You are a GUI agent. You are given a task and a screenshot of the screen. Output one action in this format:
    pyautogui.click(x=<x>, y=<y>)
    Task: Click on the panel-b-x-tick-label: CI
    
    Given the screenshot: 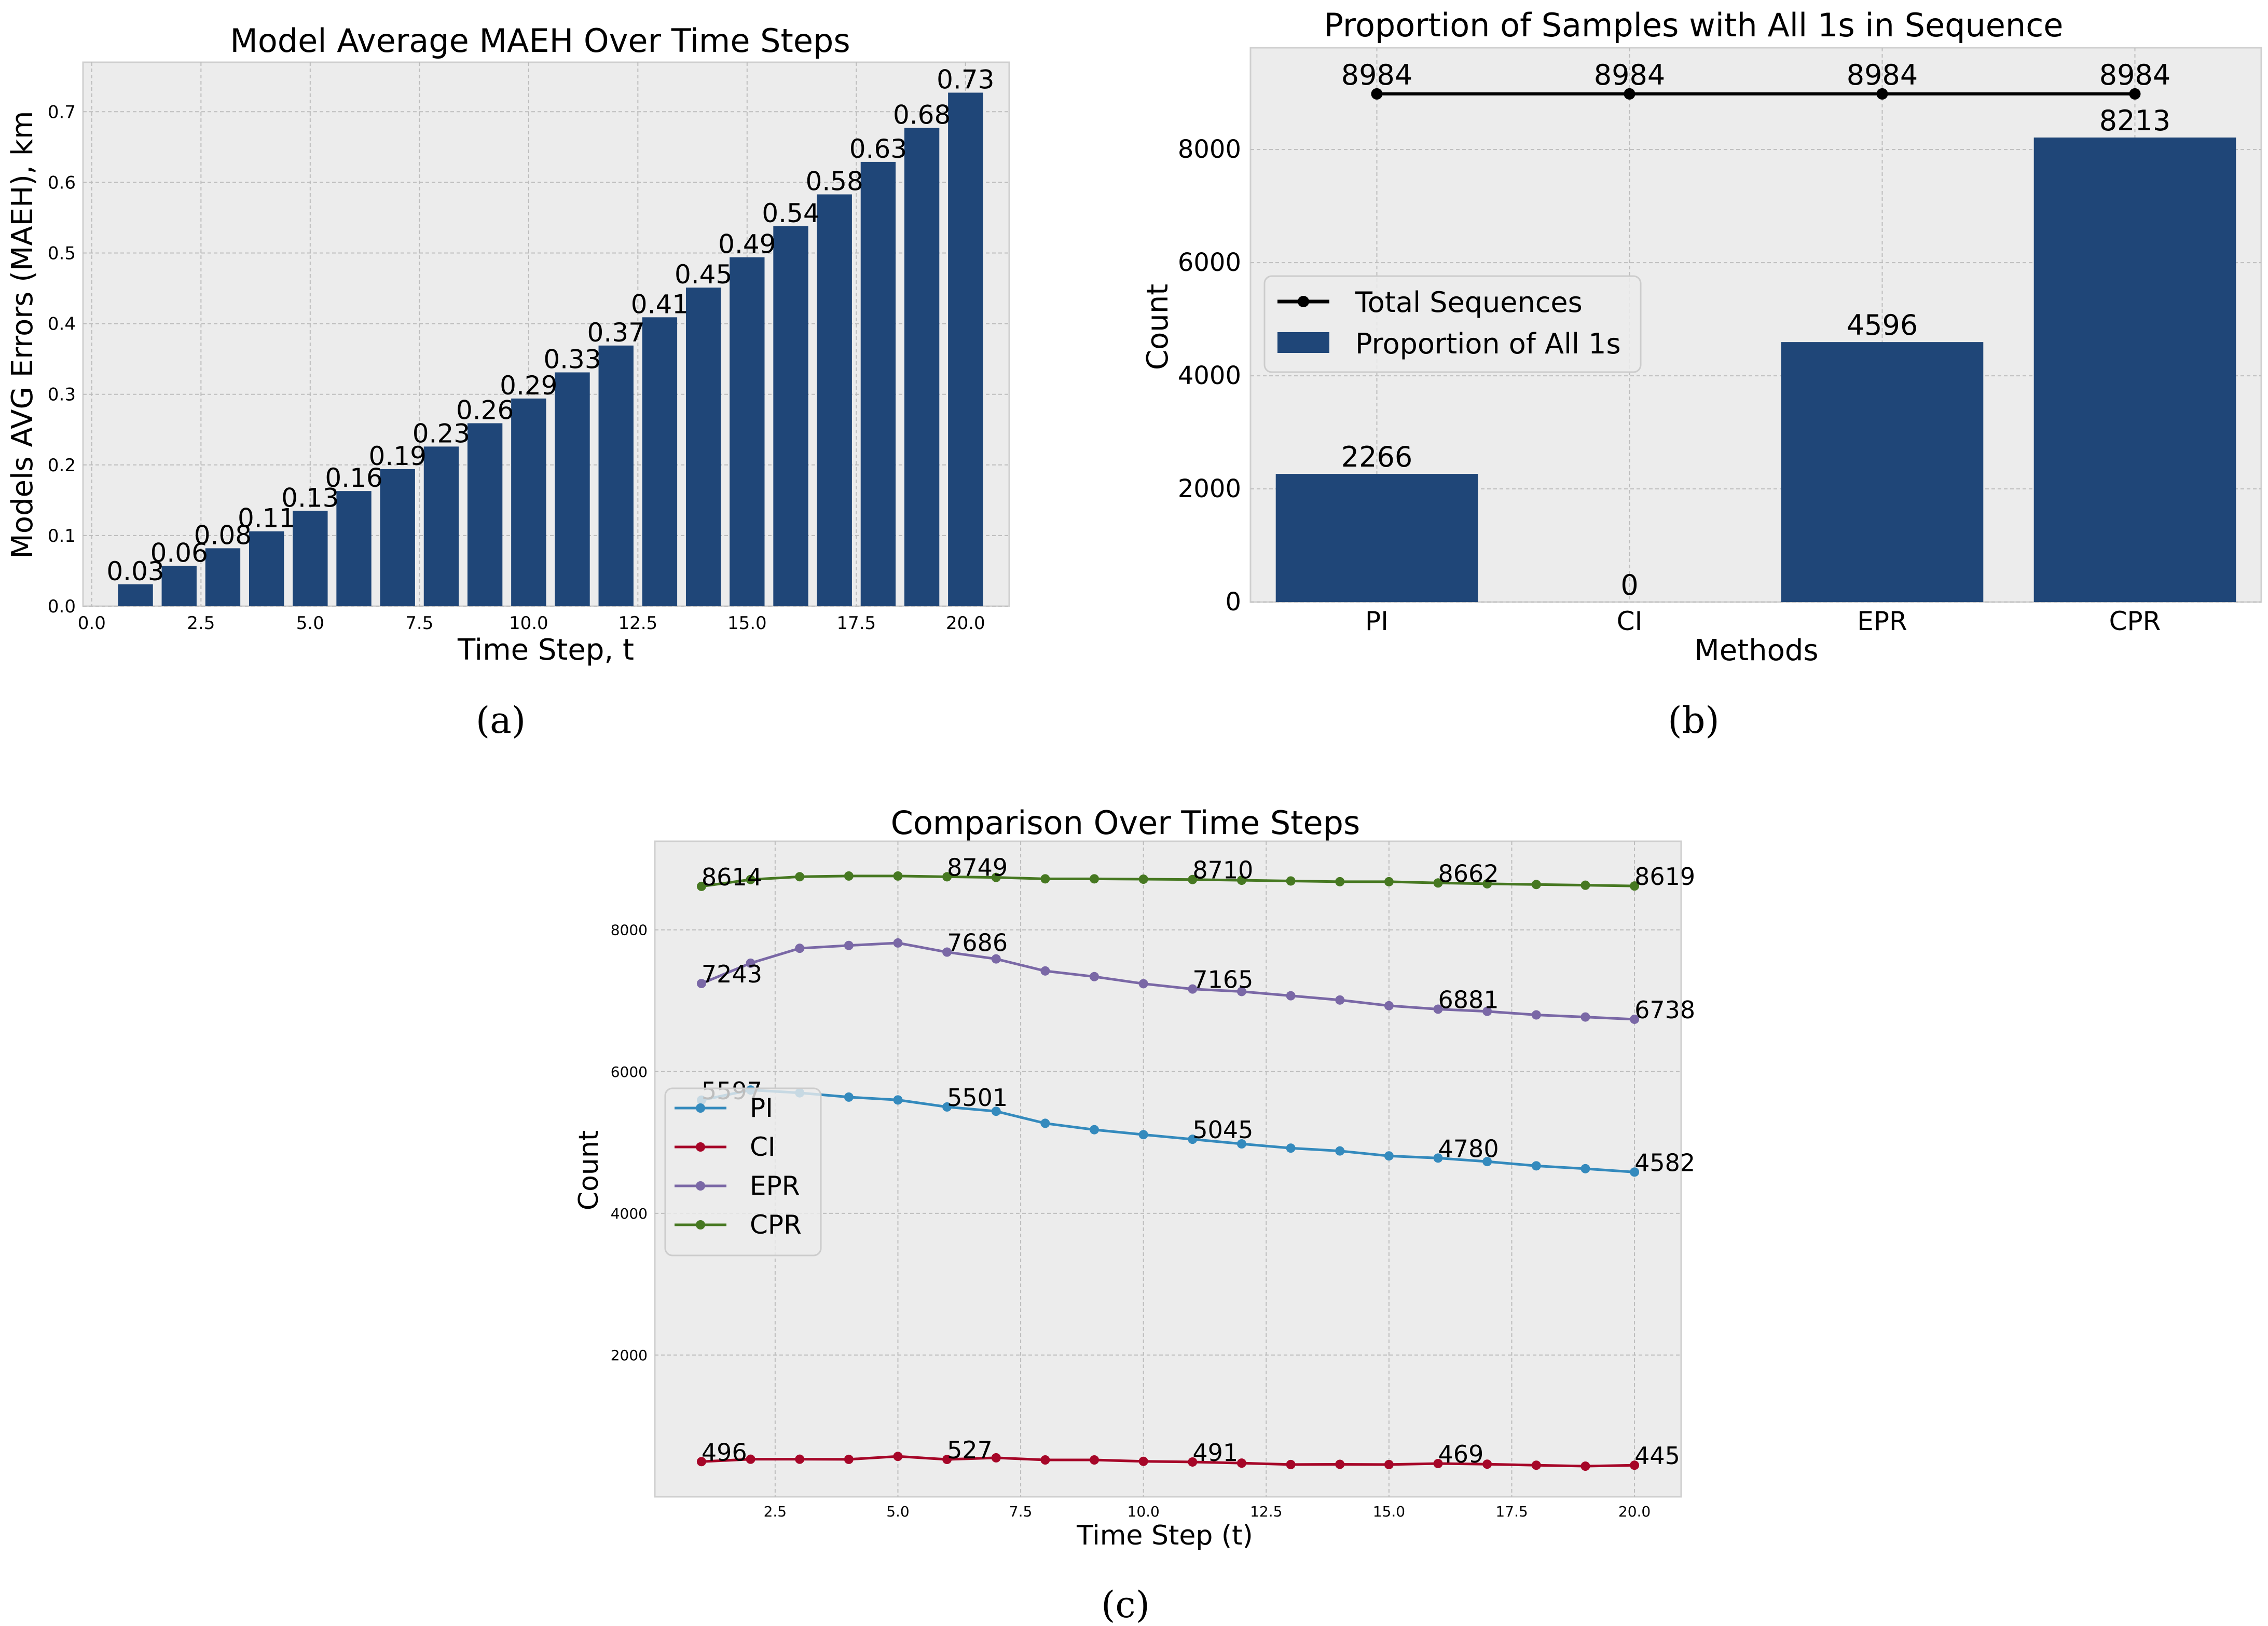 What is the action you would take?
    pyautogui.click(x=1630, y=621)
    